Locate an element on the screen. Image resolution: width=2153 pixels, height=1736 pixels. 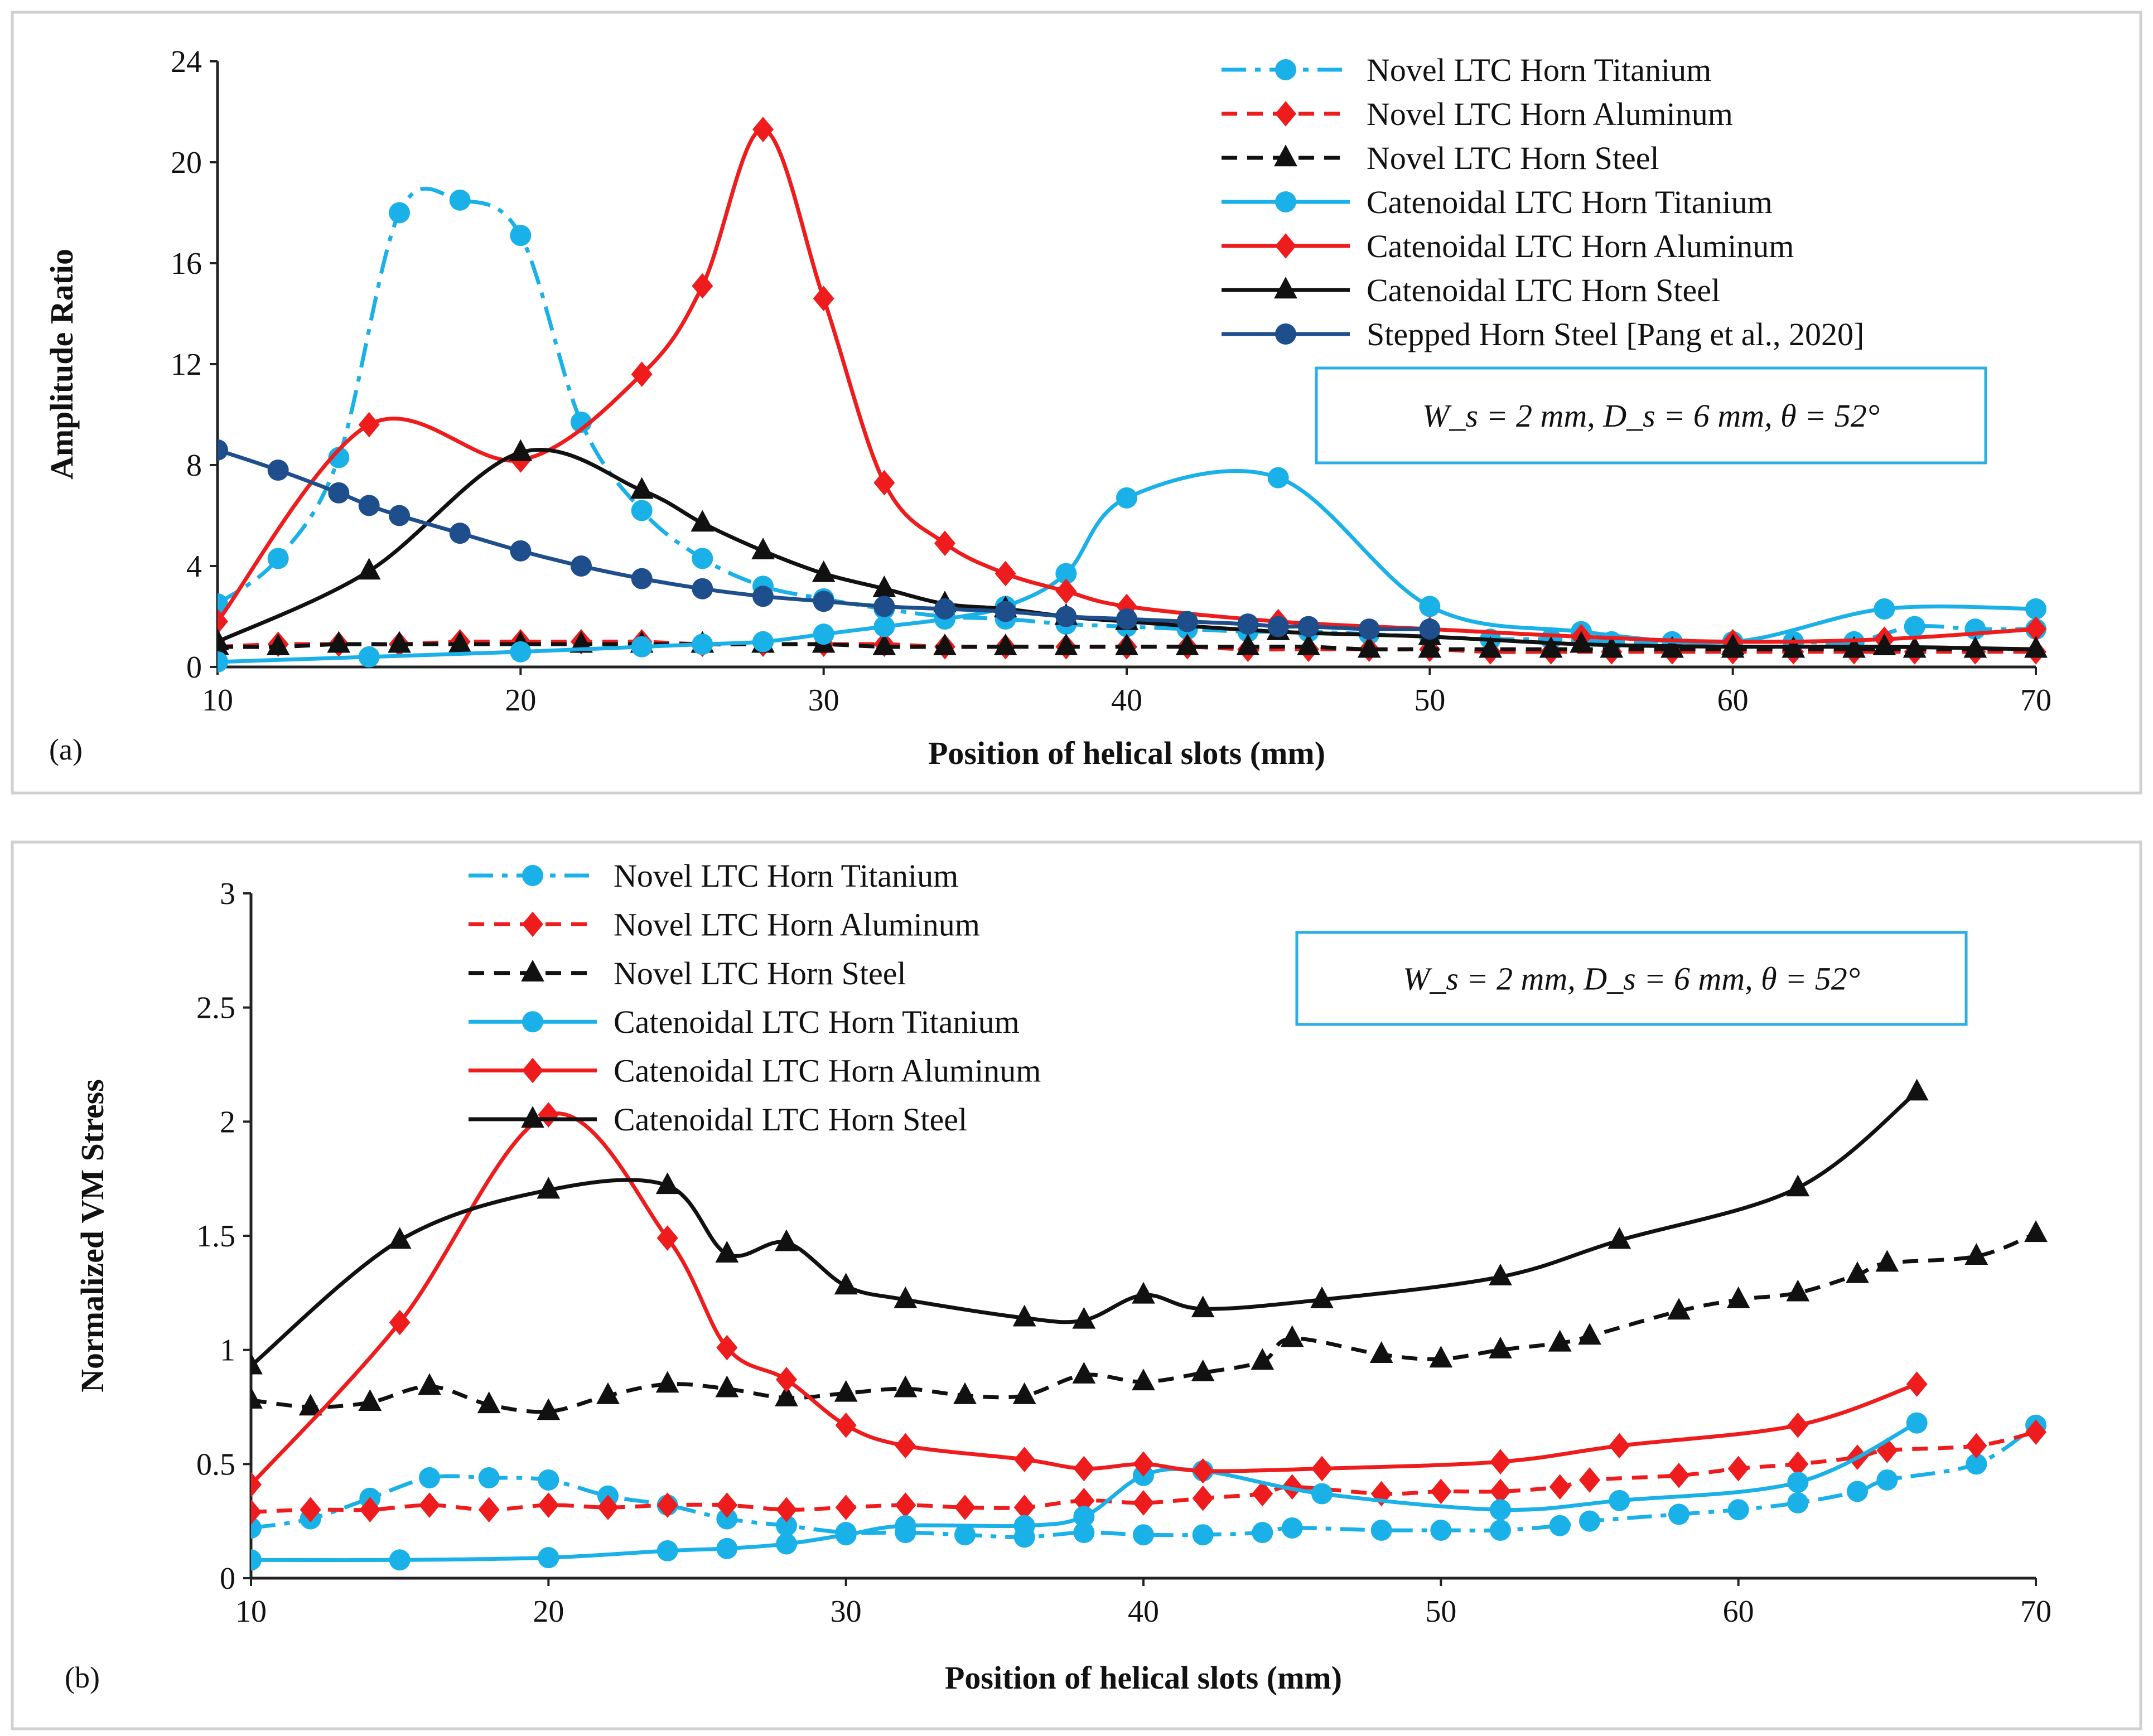
x-tick-label: 20 is located at coordinates (520, 701).